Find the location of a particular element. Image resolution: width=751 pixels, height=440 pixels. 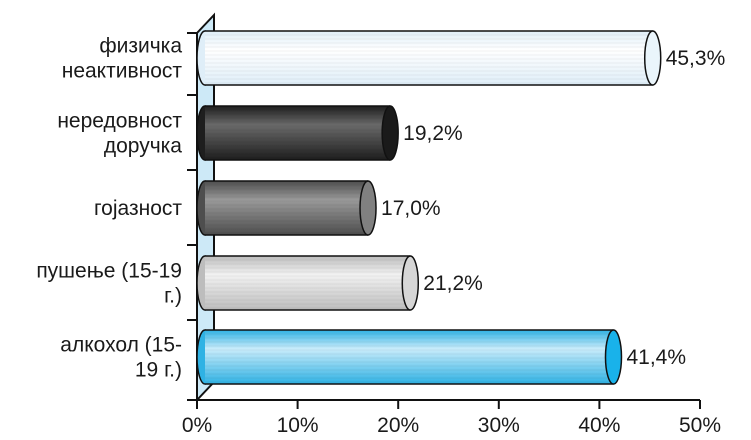

category-label: пушење (15-19 is located at coordinates (109, 271).